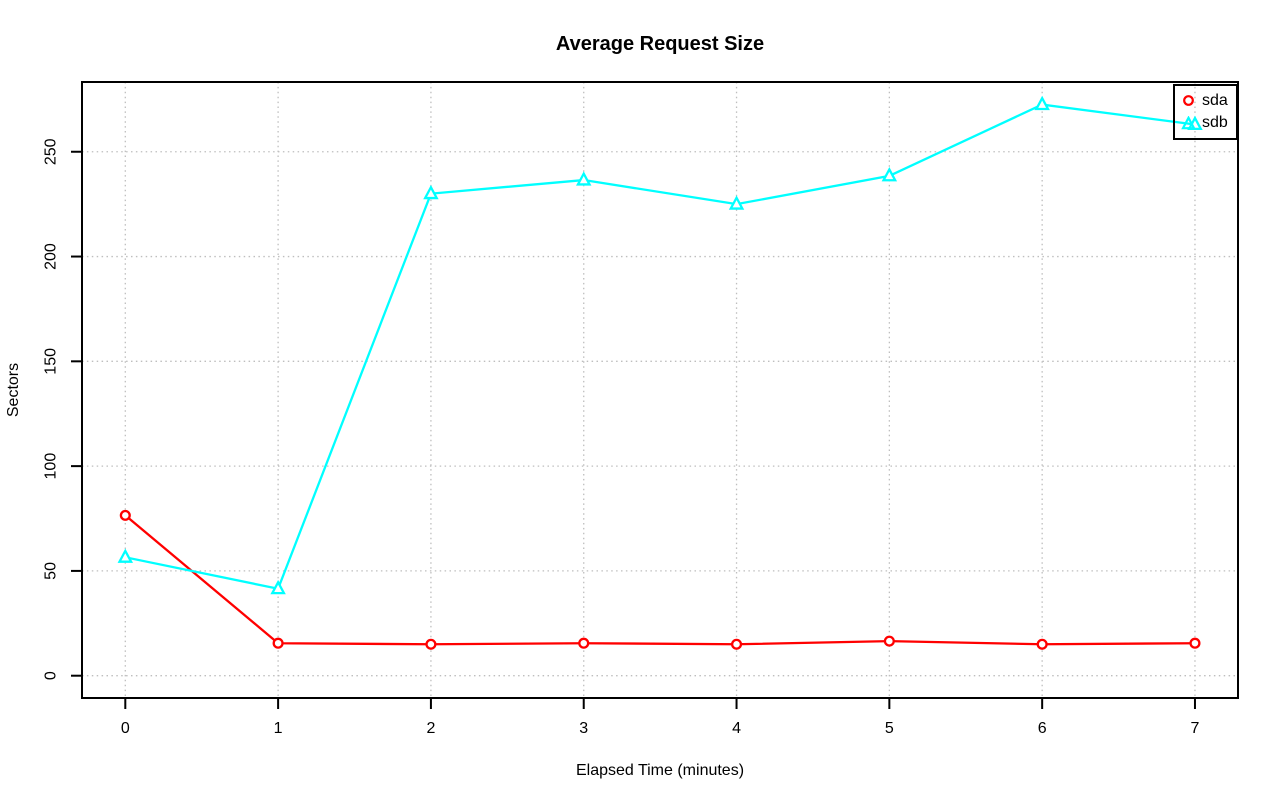 This screenshot has height=801, width=1280. I want to click on y-tick-label: 0, so click(51, 675).